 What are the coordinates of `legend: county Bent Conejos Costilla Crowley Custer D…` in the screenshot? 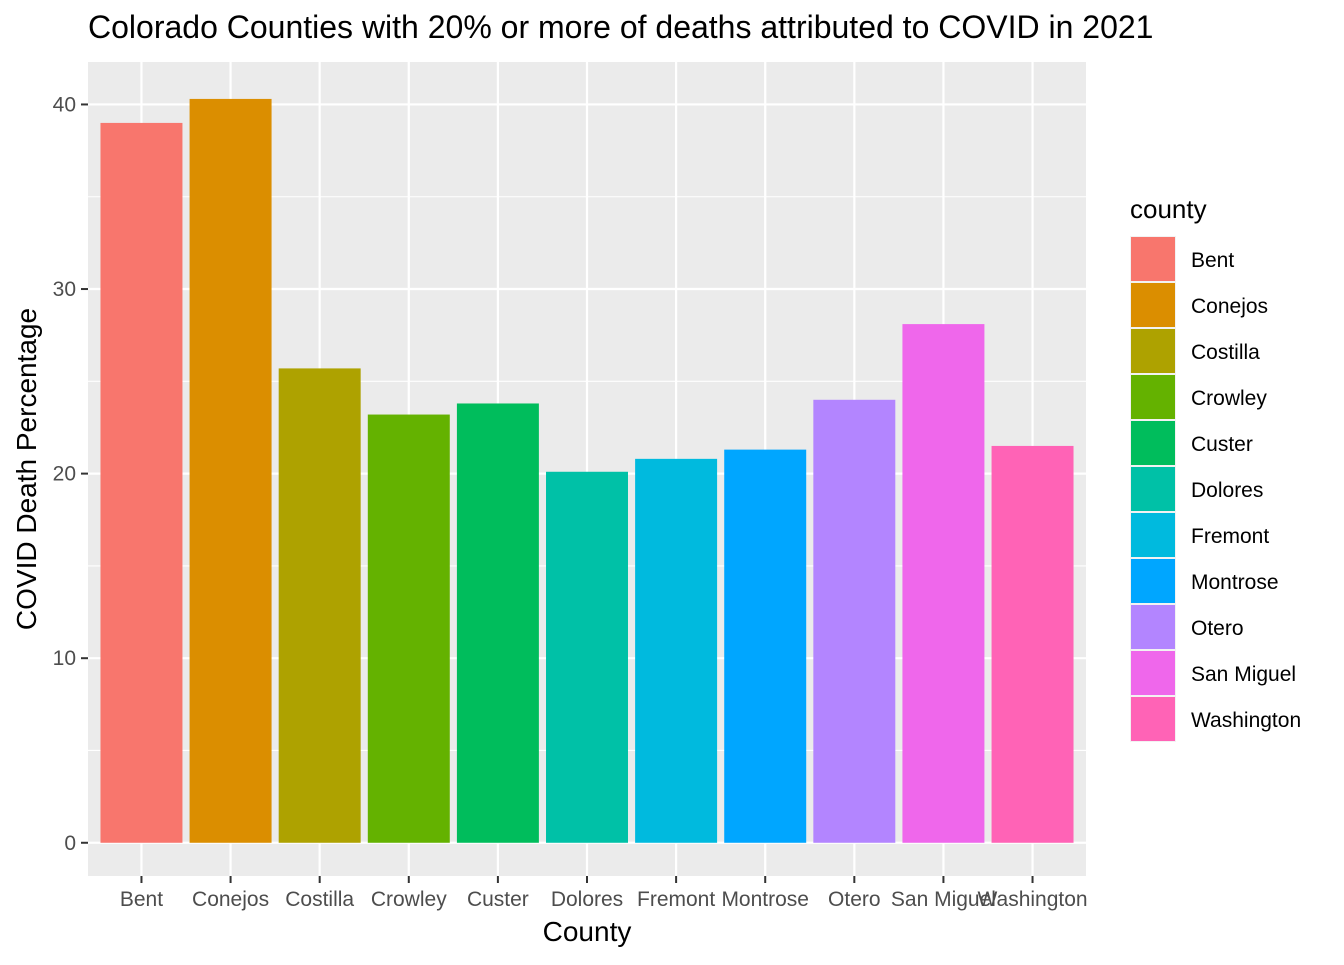 It's located at (1215, 468).